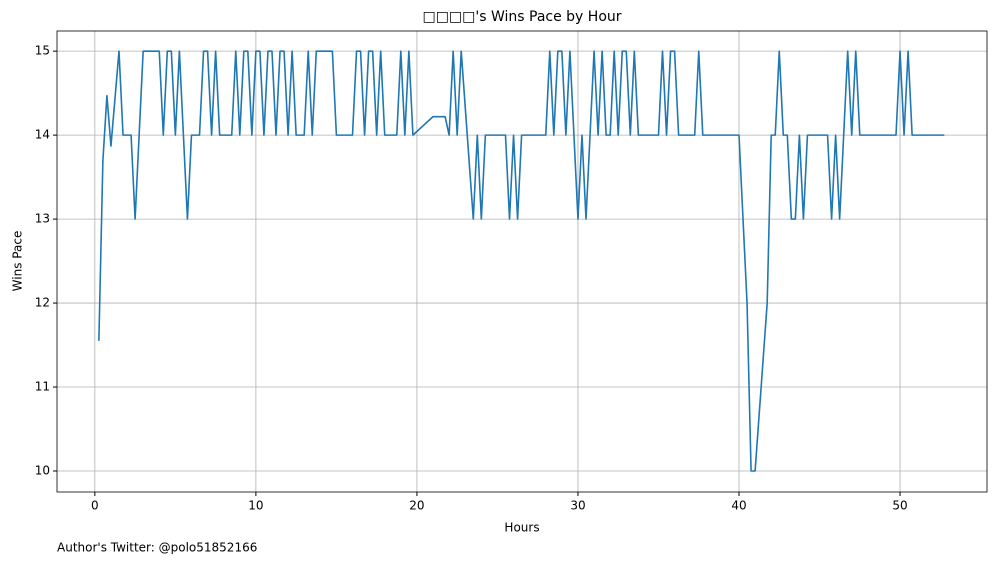 This screenshot has width=997, height=562. I want to click on x-tick-label: 10, so click(255, 506).